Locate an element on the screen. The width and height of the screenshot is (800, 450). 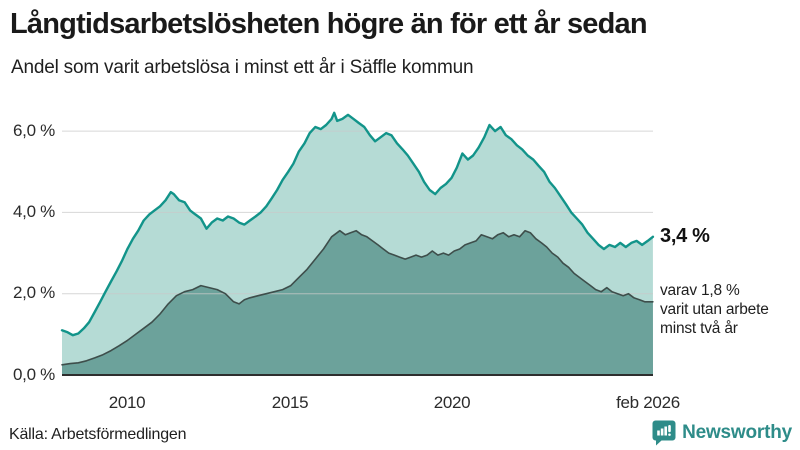
y-tick-4: 4,0 % is located at coordinates (34, 211).